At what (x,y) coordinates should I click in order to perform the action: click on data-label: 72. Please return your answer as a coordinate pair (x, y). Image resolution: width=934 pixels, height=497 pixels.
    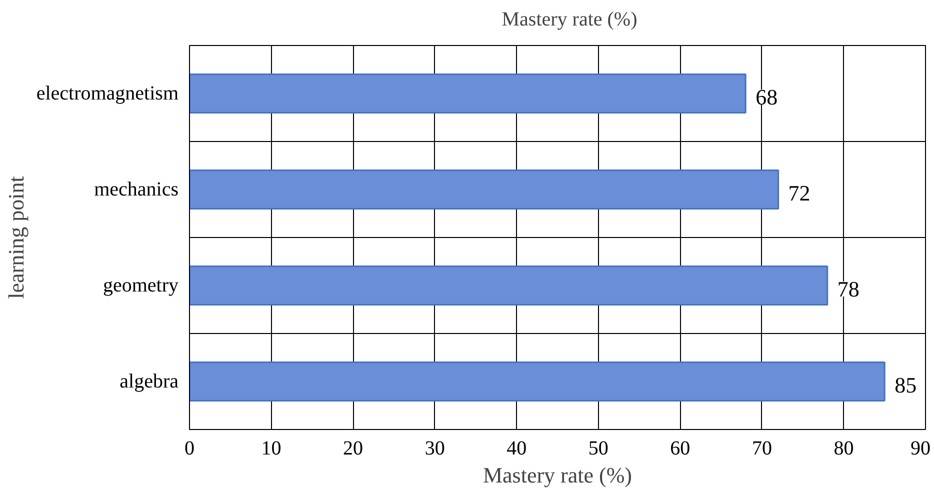
    Looking at the image, I should click on (799, 193).